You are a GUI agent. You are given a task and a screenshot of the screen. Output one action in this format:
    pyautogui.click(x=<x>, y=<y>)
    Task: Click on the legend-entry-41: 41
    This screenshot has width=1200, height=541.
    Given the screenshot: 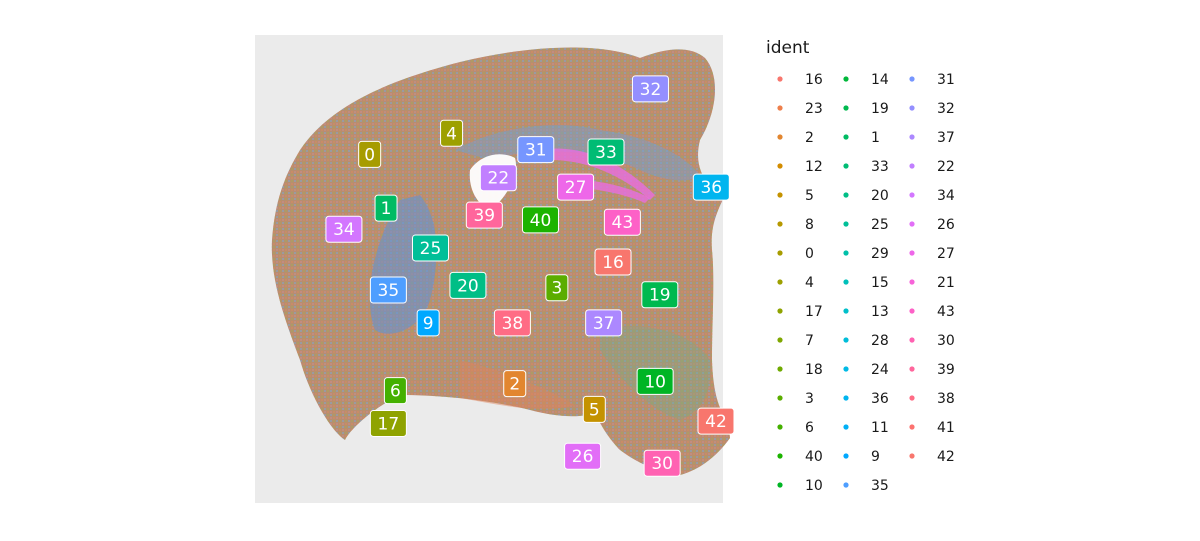 What is the action you would take?
    pyautogui.click(x=932, y=428)
    